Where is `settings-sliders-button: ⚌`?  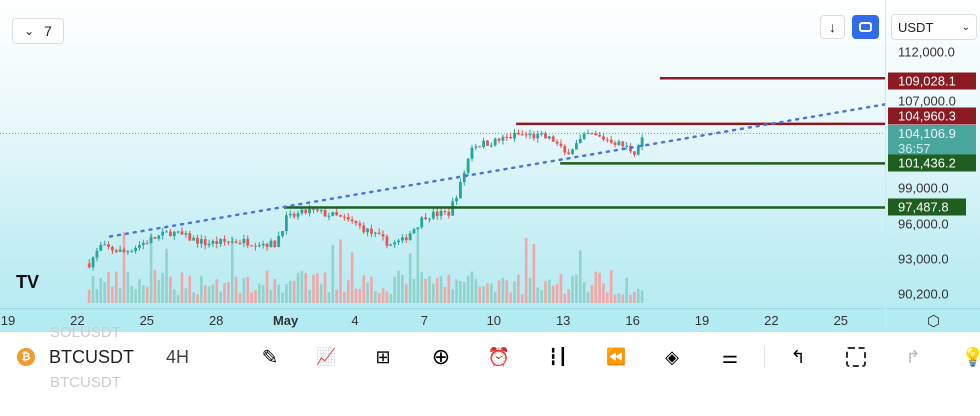
settings-sliders-button: ⚌ is located at coordinates (730, 357).